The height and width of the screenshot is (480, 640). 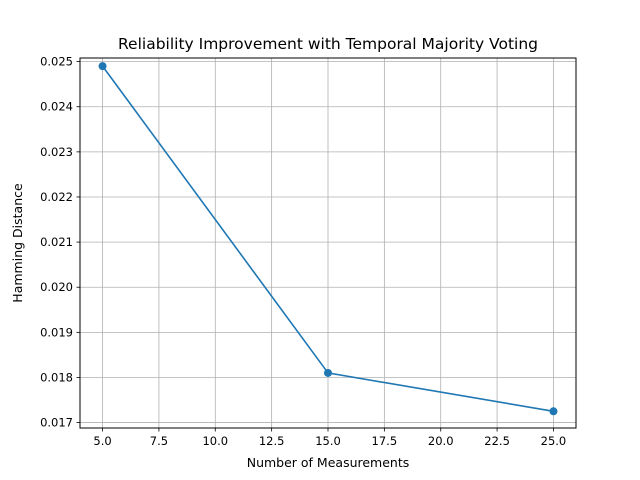 I want to click on x-tick-label: 12.5, so click(x=272, y=441).